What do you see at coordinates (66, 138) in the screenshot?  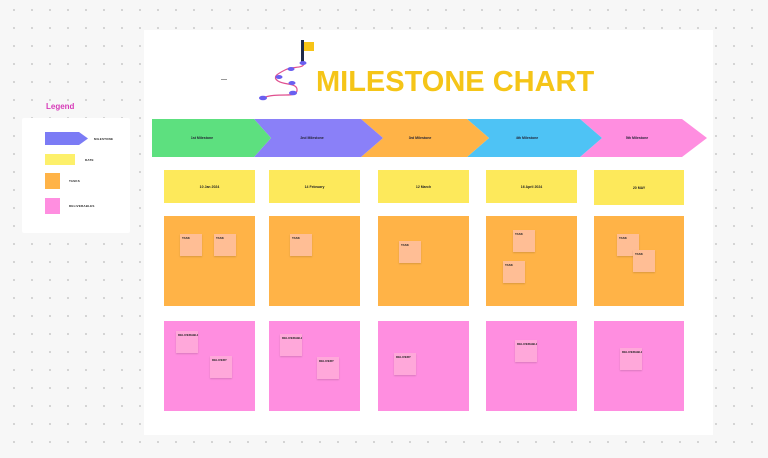 I see `legend-milestone-arrow-icon` at bounding box center [66, 138].